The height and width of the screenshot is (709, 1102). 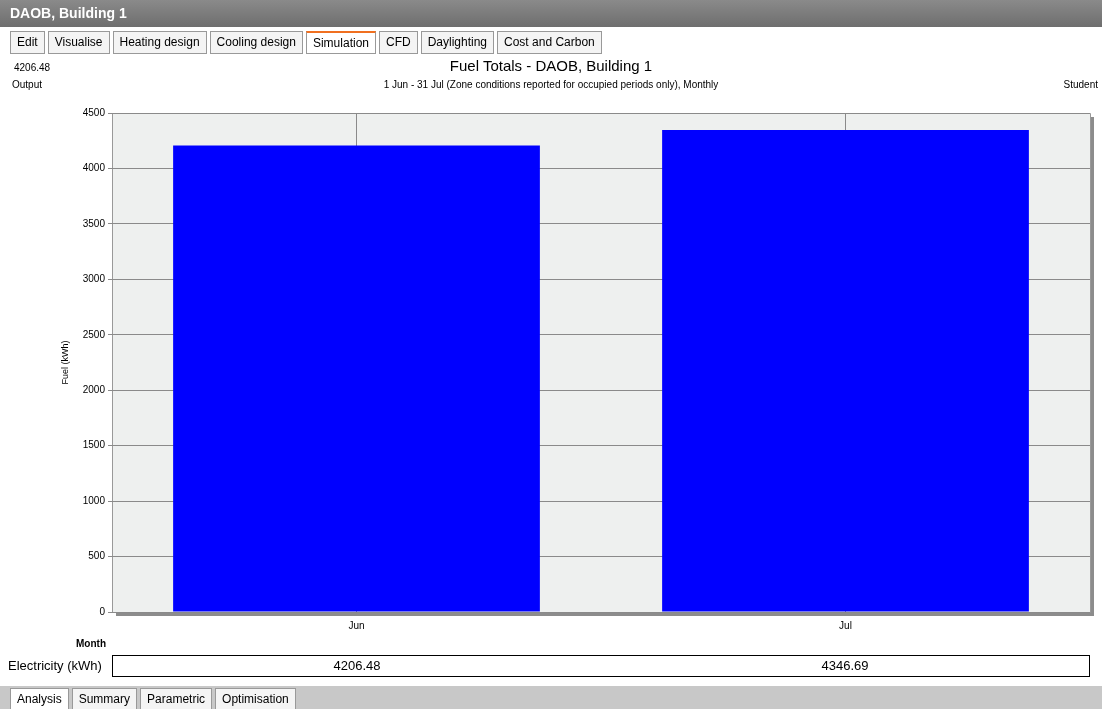 I want to click on y-tick-label: 1000, so click(x=94, y=500).